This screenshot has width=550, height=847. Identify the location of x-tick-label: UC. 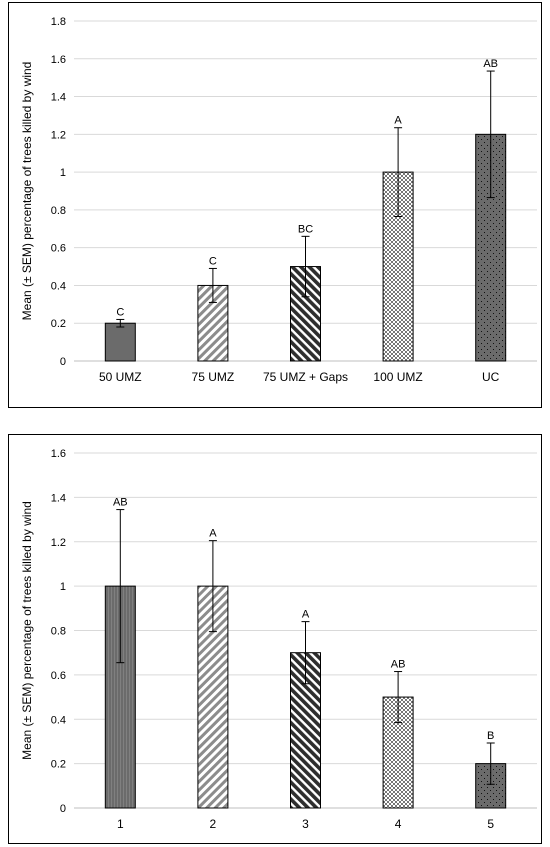
(491, 377).